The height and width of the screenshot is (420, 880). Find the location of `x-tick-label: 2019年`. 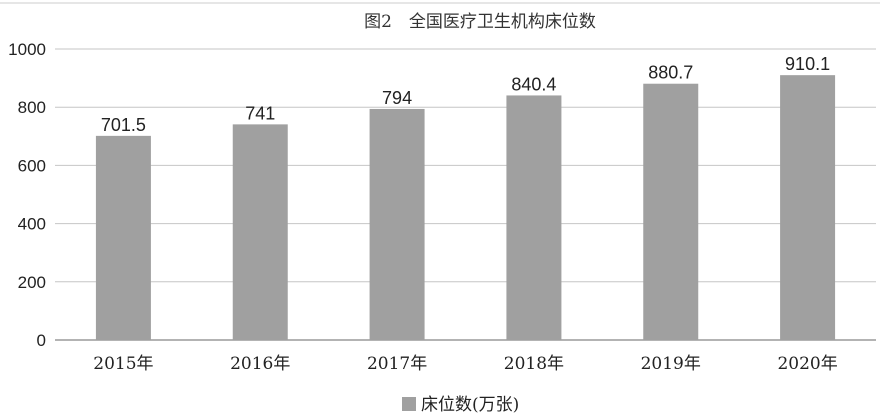

x-tick-label: 2019年 is located at coordinates (671, 364).